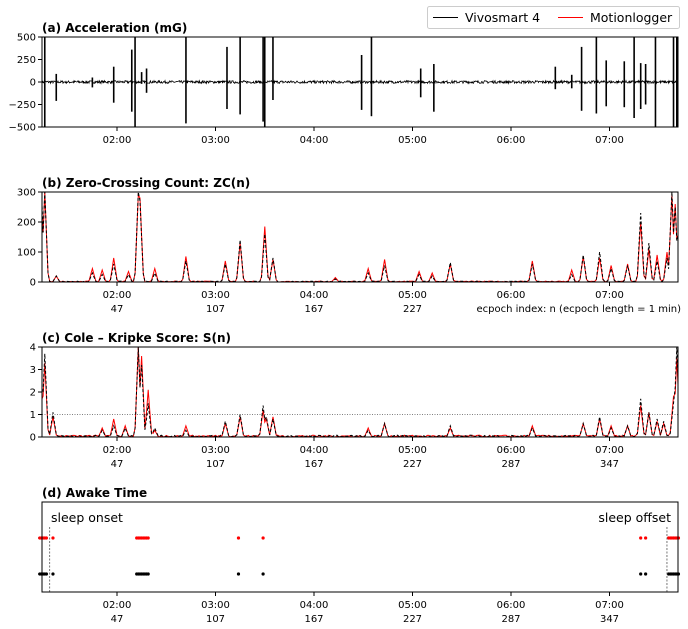 The image size is (688, 629). I want to click on y-tick-label: 250, so click(26, 60).